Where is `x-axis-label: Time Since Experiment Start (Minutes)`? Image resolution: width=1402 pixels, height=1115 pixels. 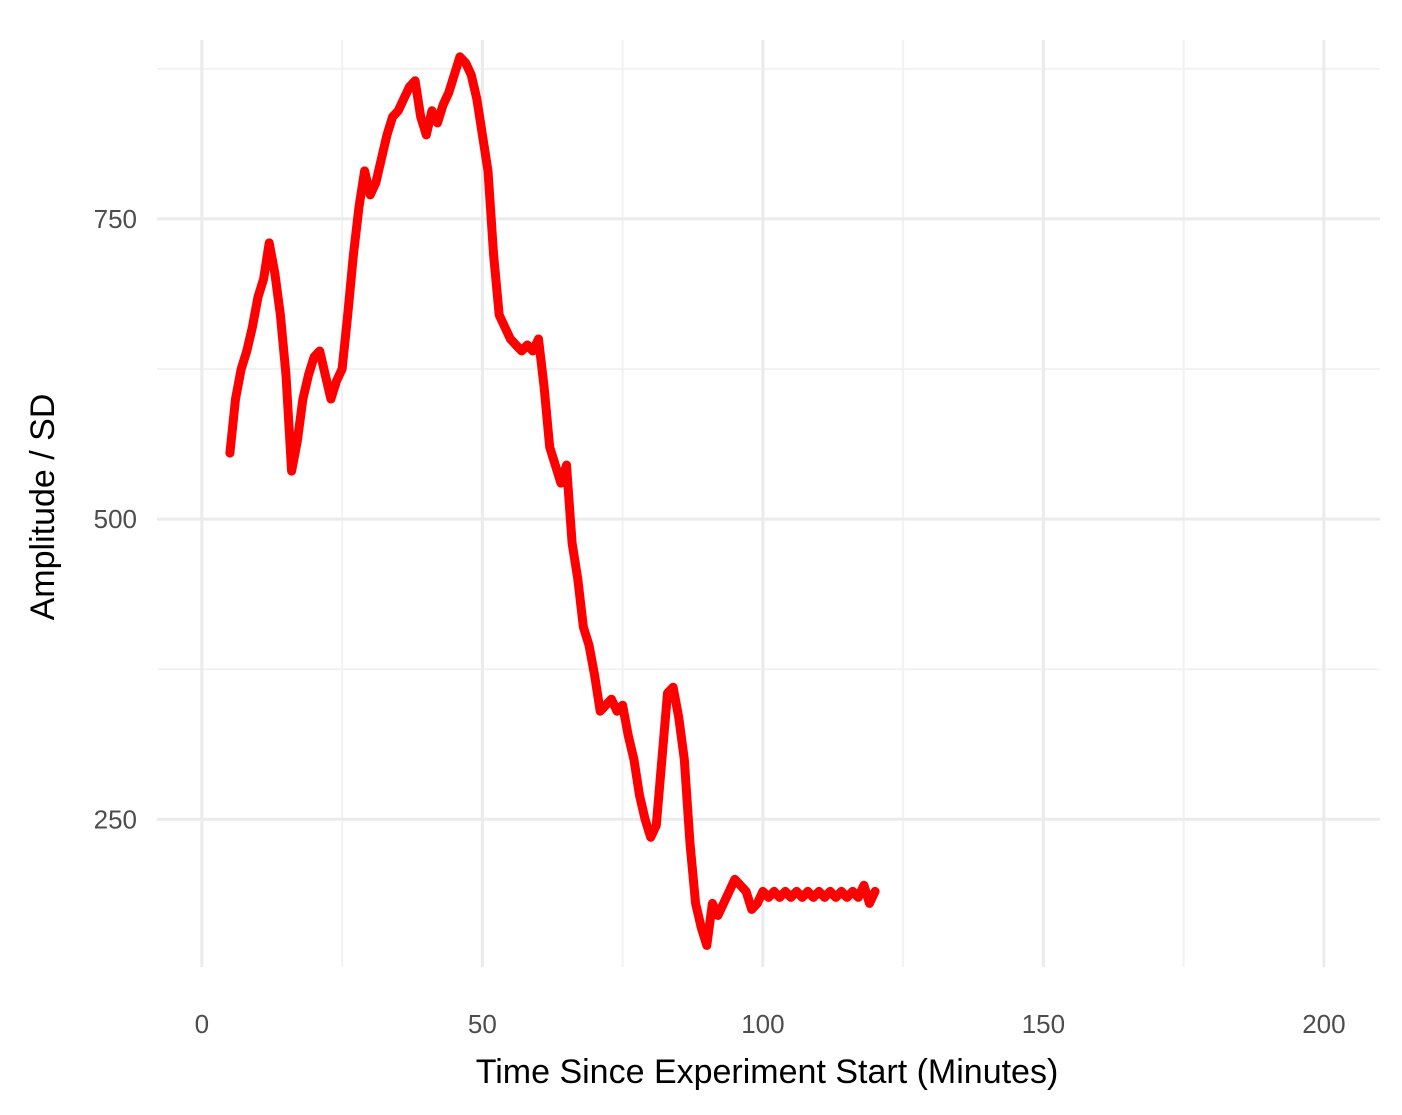 x-axis-label: Time Since Experiment Start (Minutes) is located at coordinates (767, 1072).